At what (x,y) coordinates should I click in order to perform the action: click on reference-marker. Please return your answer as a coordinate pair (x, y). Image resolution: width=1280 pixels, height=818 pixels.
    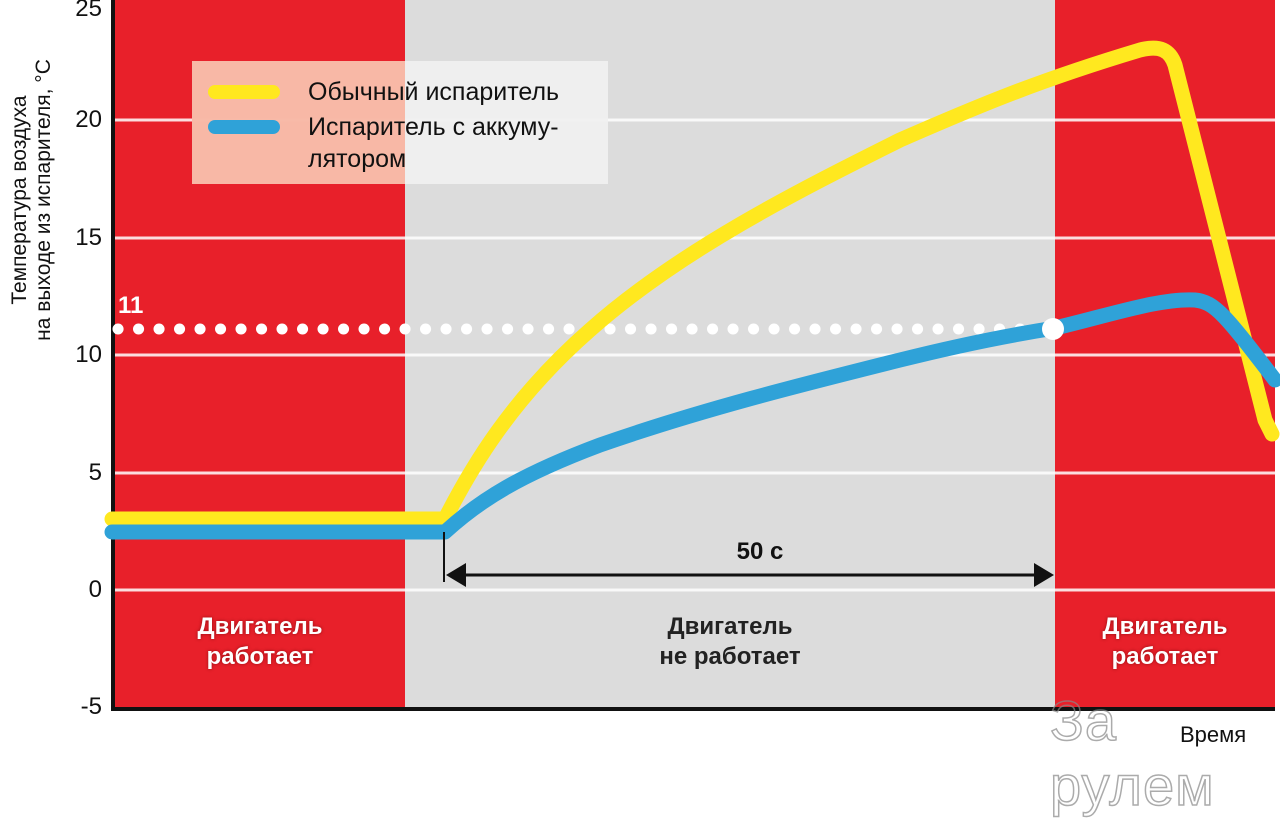
    Looking at the image, I should click on (1053, 329).